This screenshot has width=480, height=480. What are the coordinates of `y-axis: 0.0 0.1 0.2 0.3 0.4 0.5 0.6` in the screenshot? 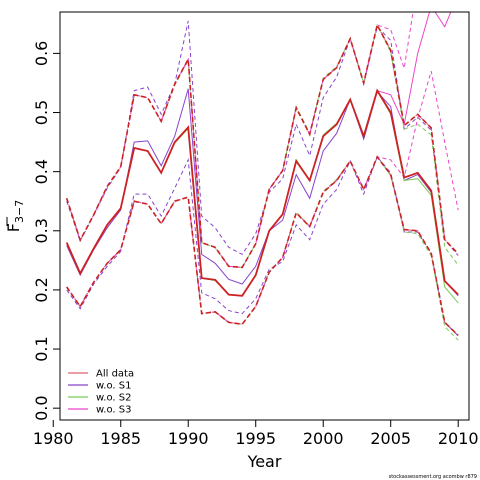 It's located at (46, 231).